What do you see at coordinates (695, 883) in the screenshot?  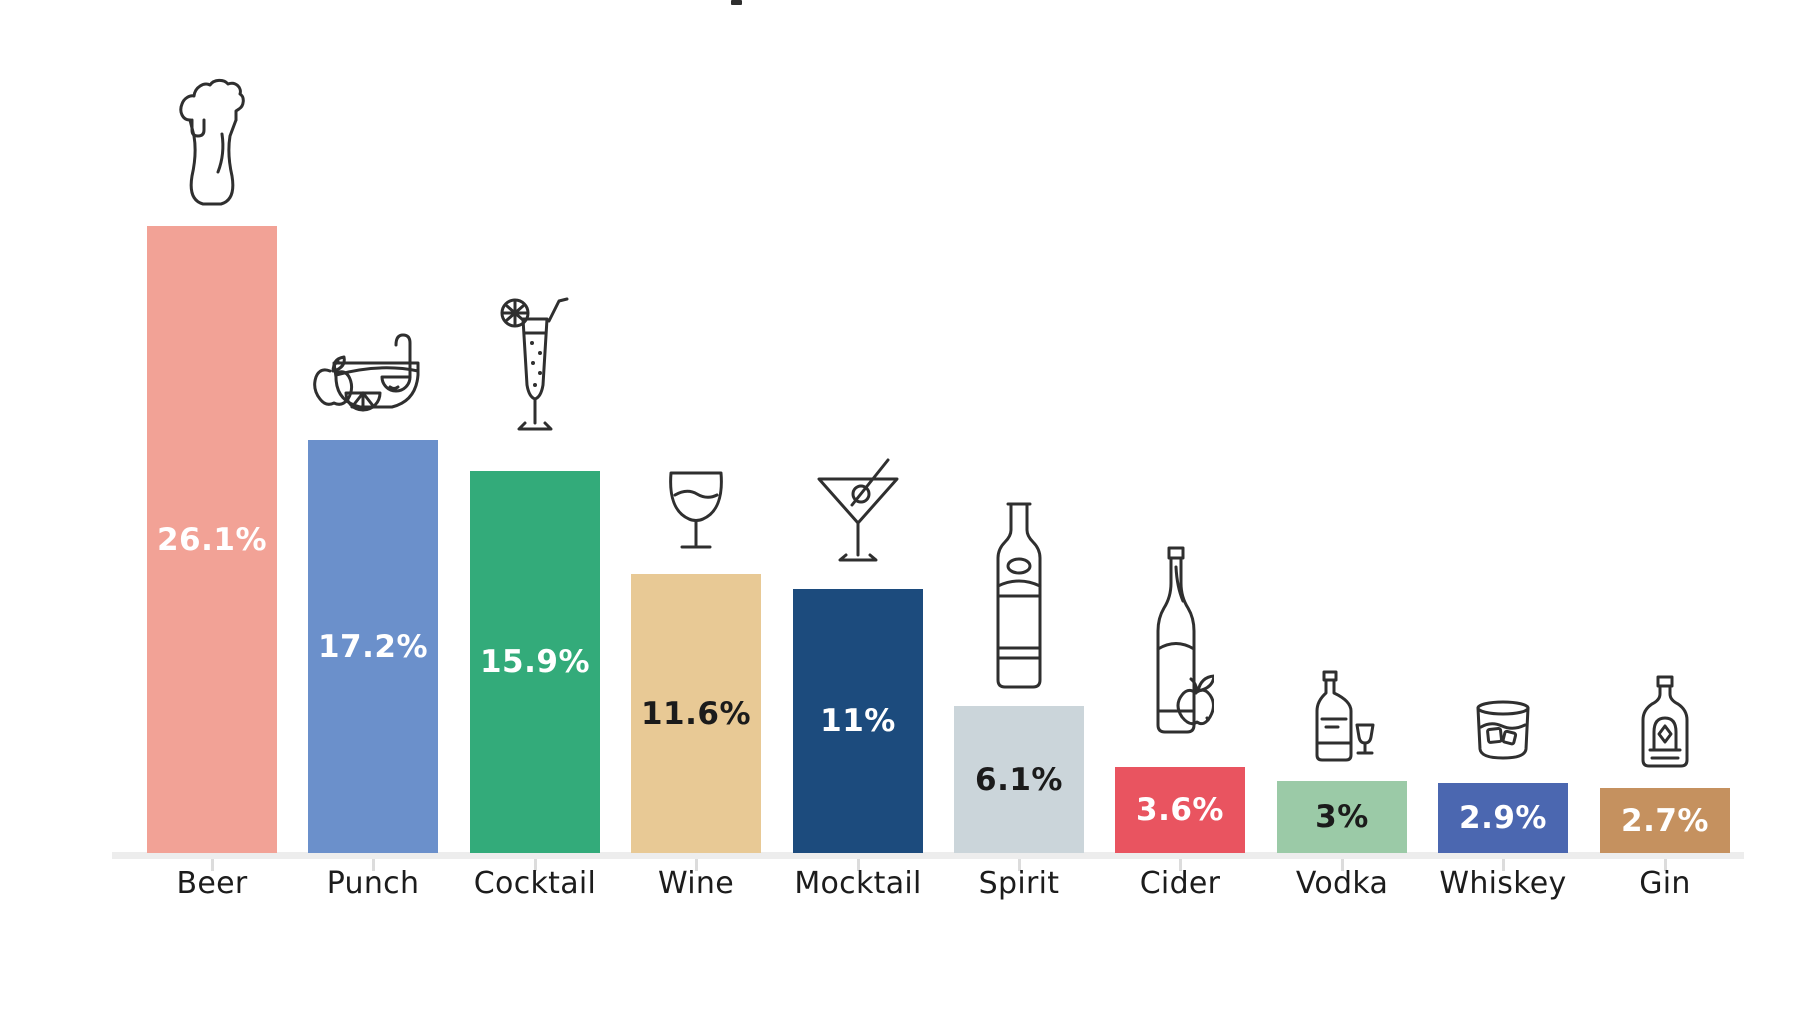 I see `category-label: Wine` at bounding box center [695, 883].